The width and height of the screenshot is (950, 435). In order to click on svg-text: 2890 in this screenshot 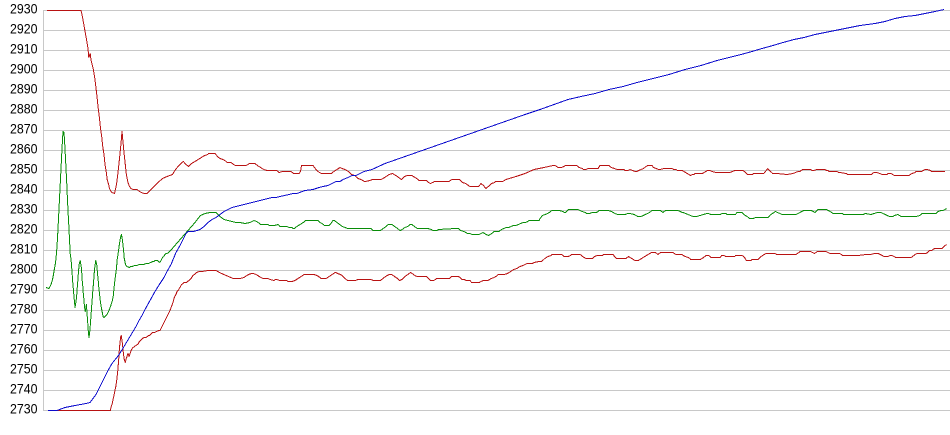, I will do `click(24, 89)`.